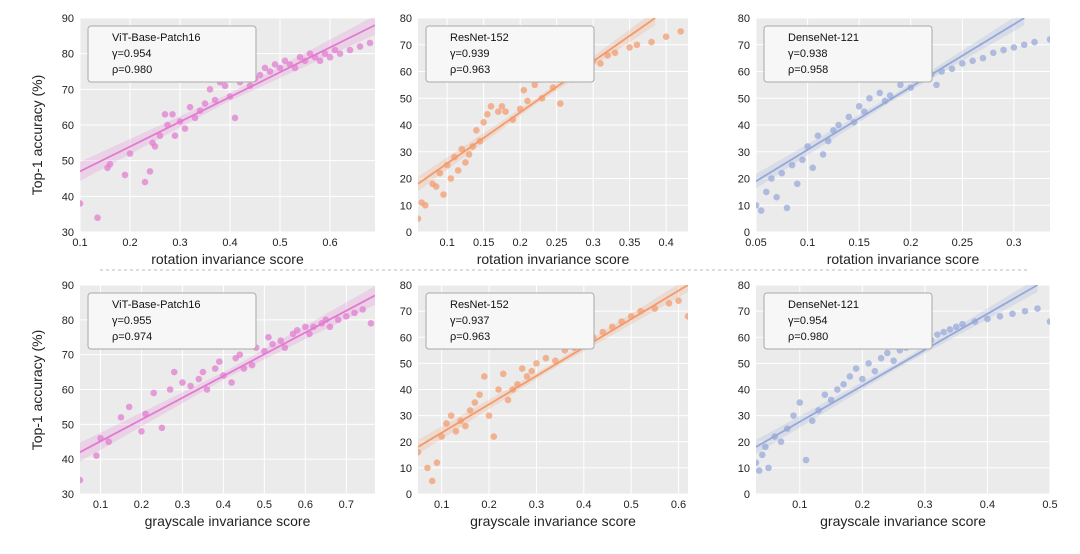 Image resolution: width=1080 pixels, height=554 pixels. Describe the element at coordinates (910, 243) in the screenshot. I see `x-tick-label: 0.2` at that location.